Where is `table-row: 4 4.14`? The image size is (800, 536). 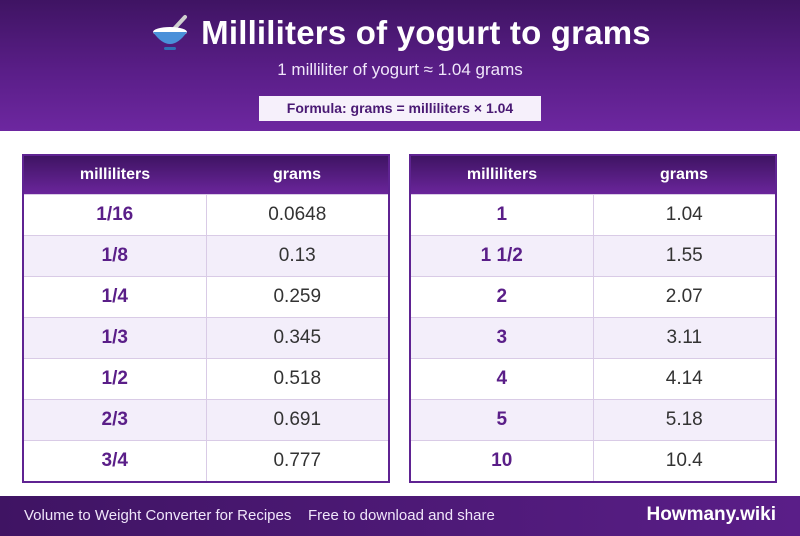 table-row: 4 4.14 is located at coordinates (593, 378).